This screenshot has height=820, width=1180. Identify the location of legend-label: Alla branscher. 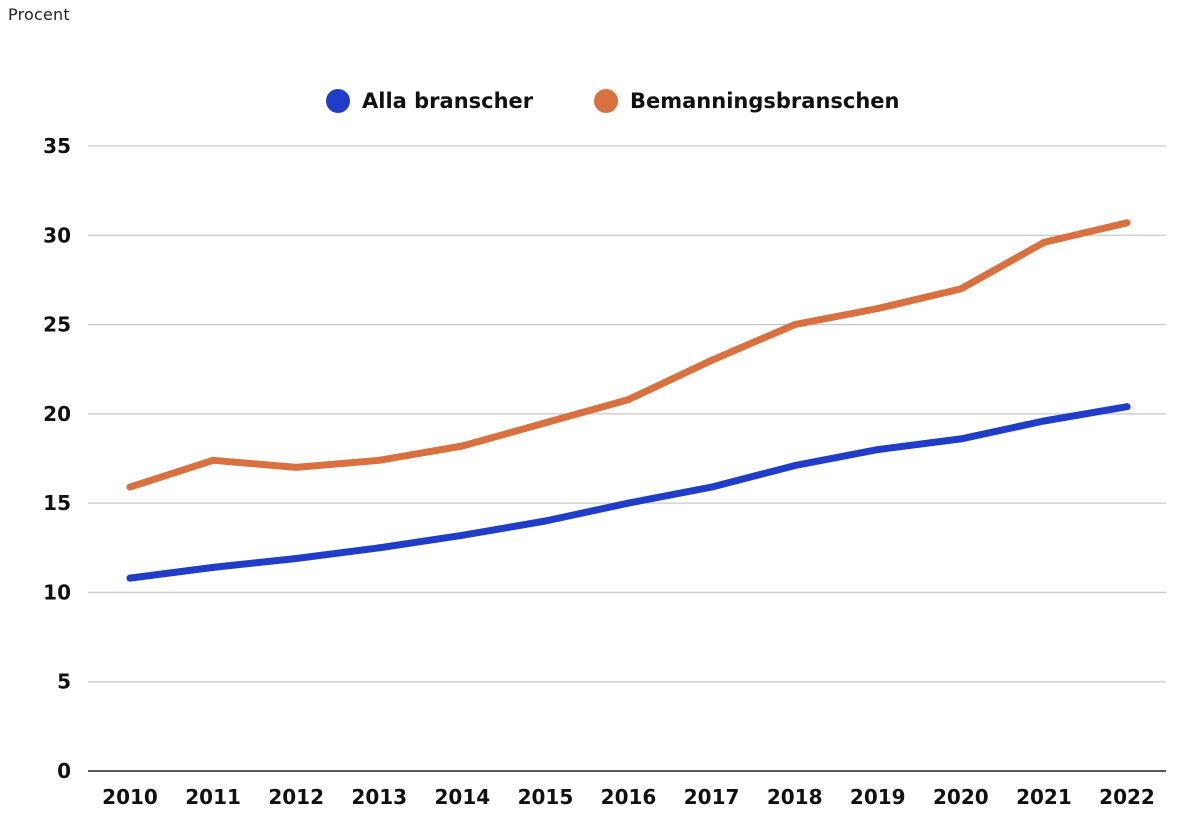
(448, 101).